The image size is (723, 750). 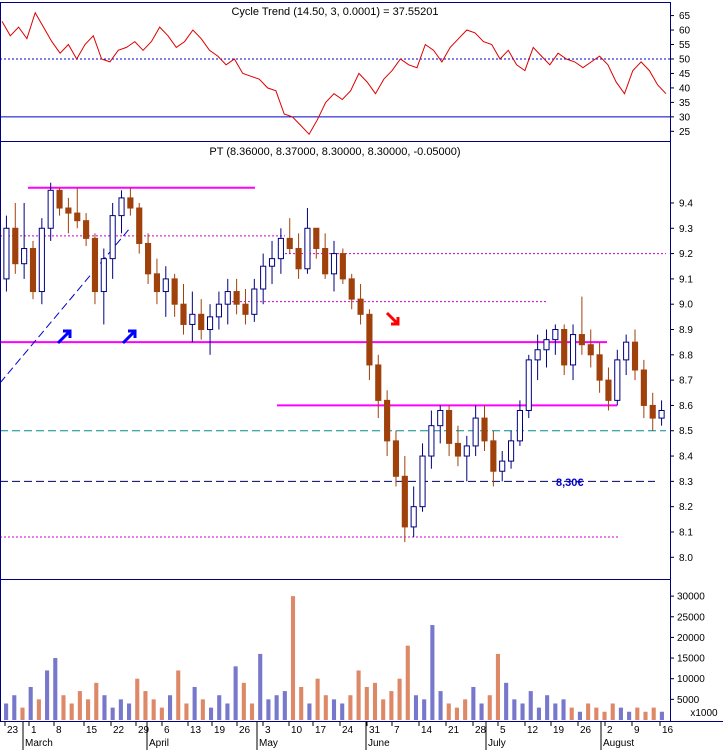 I want to click on price-tick-label: 8.6, so click(x=686, y=406).